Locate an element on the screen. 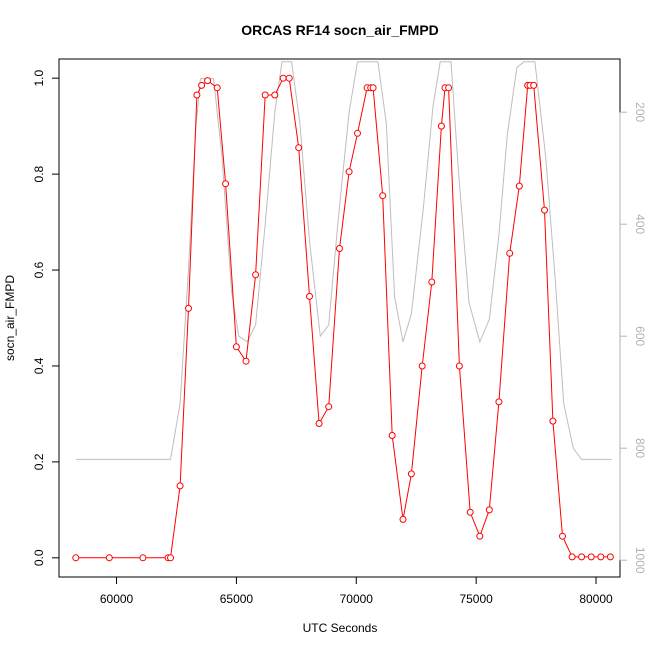 This screenshot has width=650, height=650. y-tick-label: 0.2 is located at coordinates (39, 461).